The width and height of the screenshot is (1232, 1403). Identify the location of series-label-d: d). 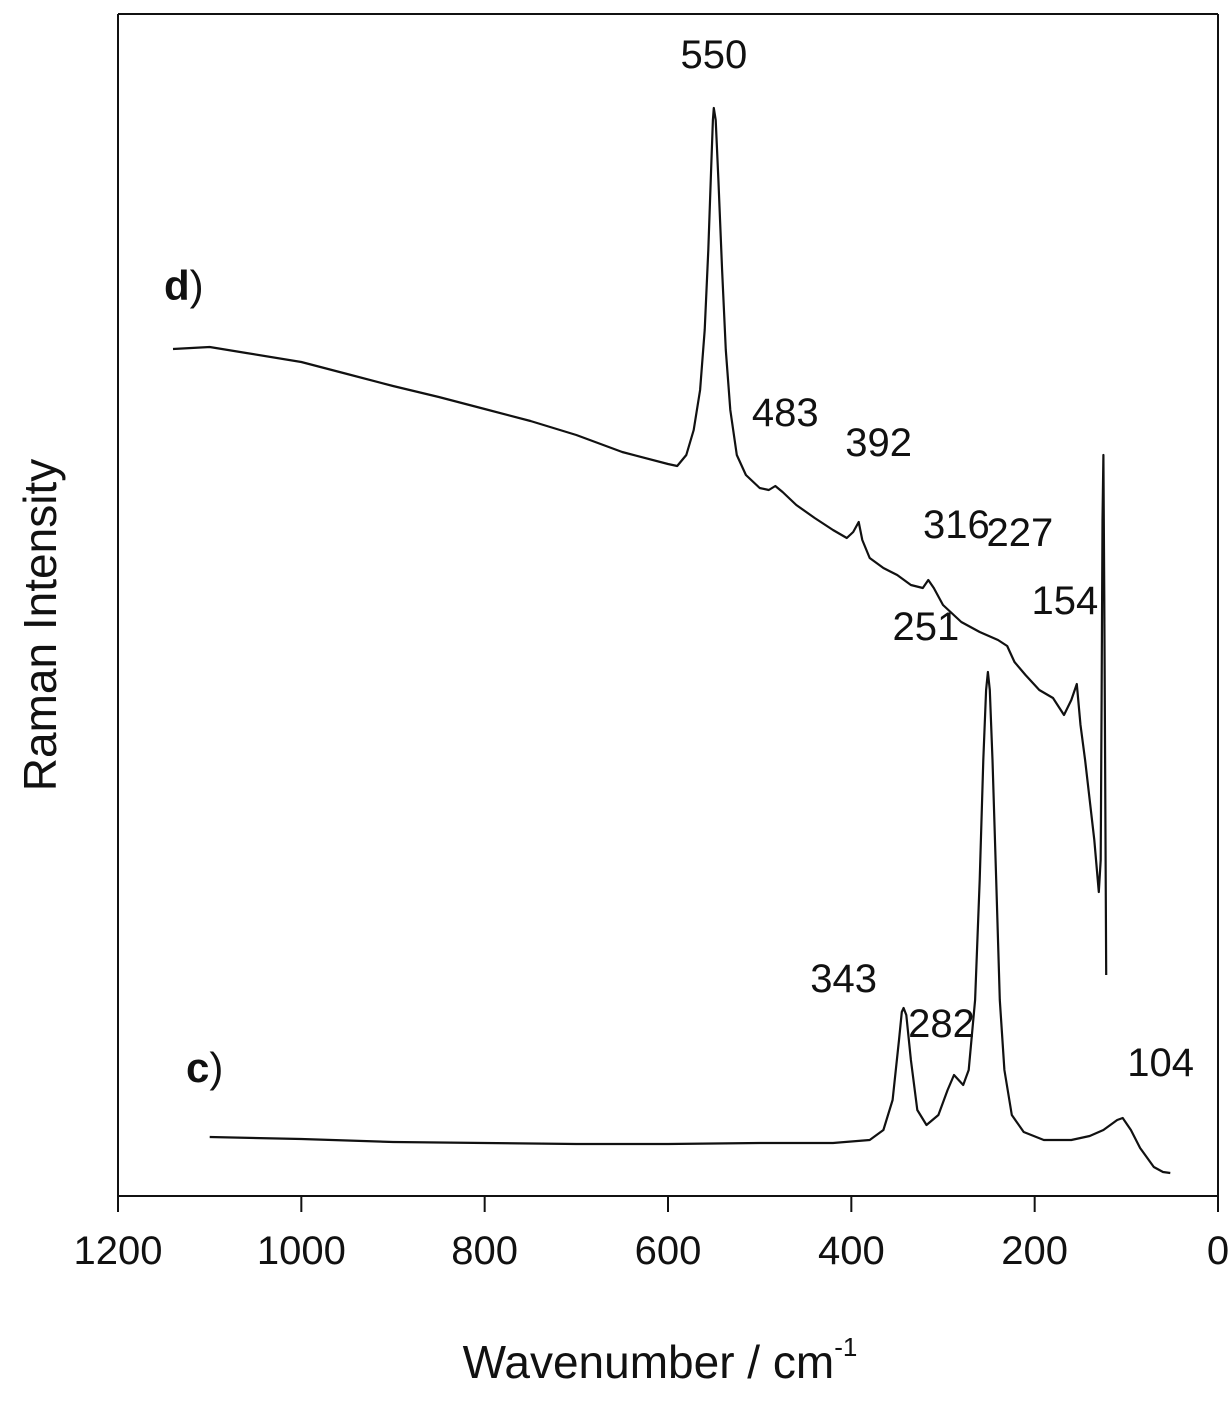
(184, 285).